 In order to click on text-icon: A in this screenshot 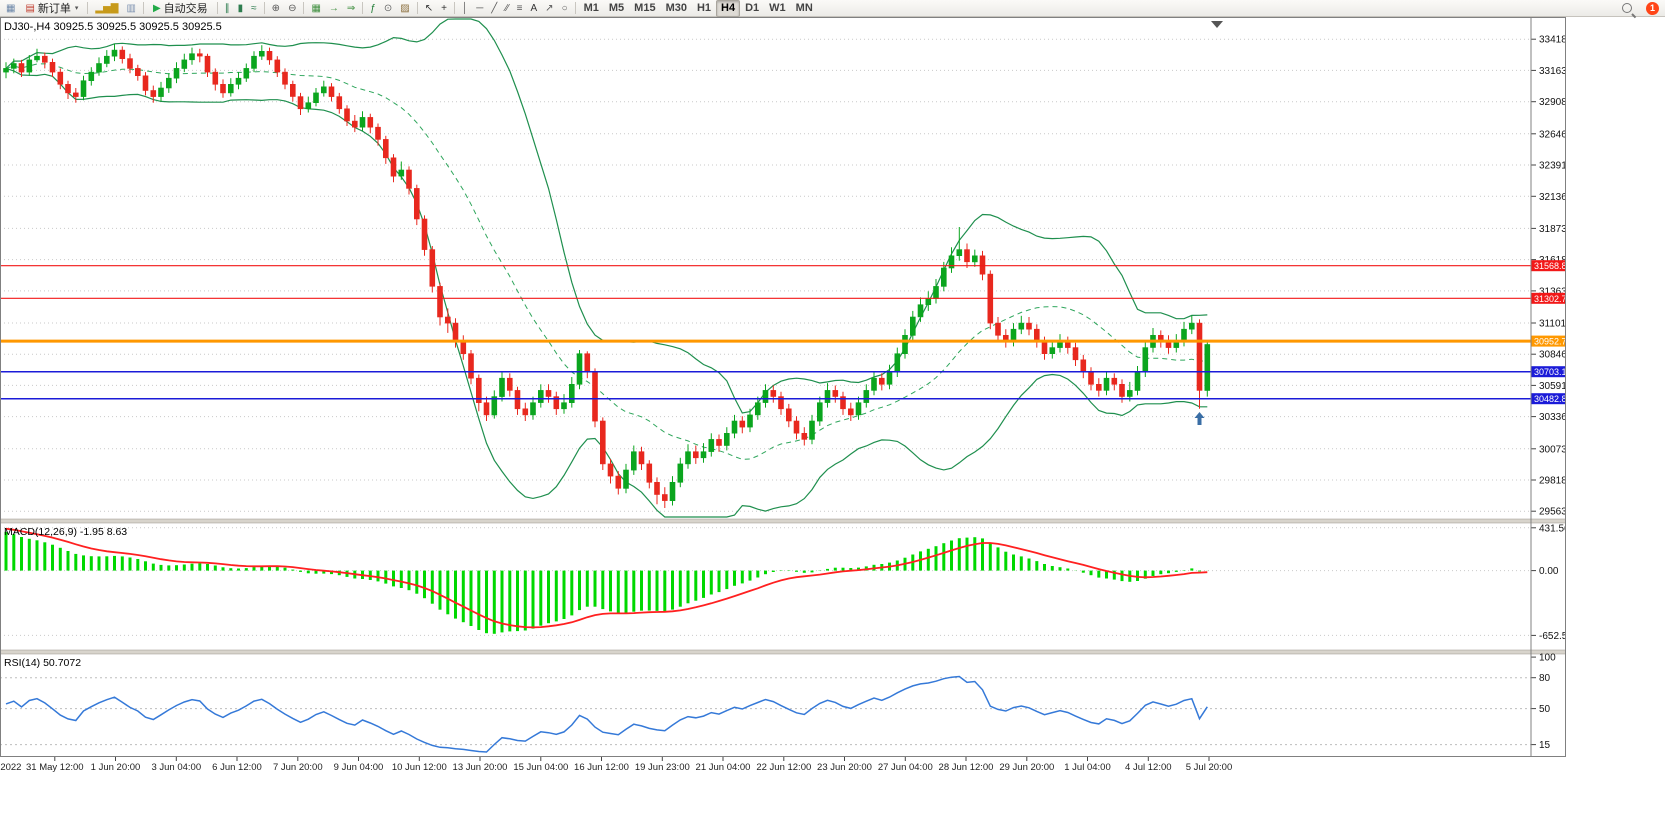, I will do `click(534, 8)`.